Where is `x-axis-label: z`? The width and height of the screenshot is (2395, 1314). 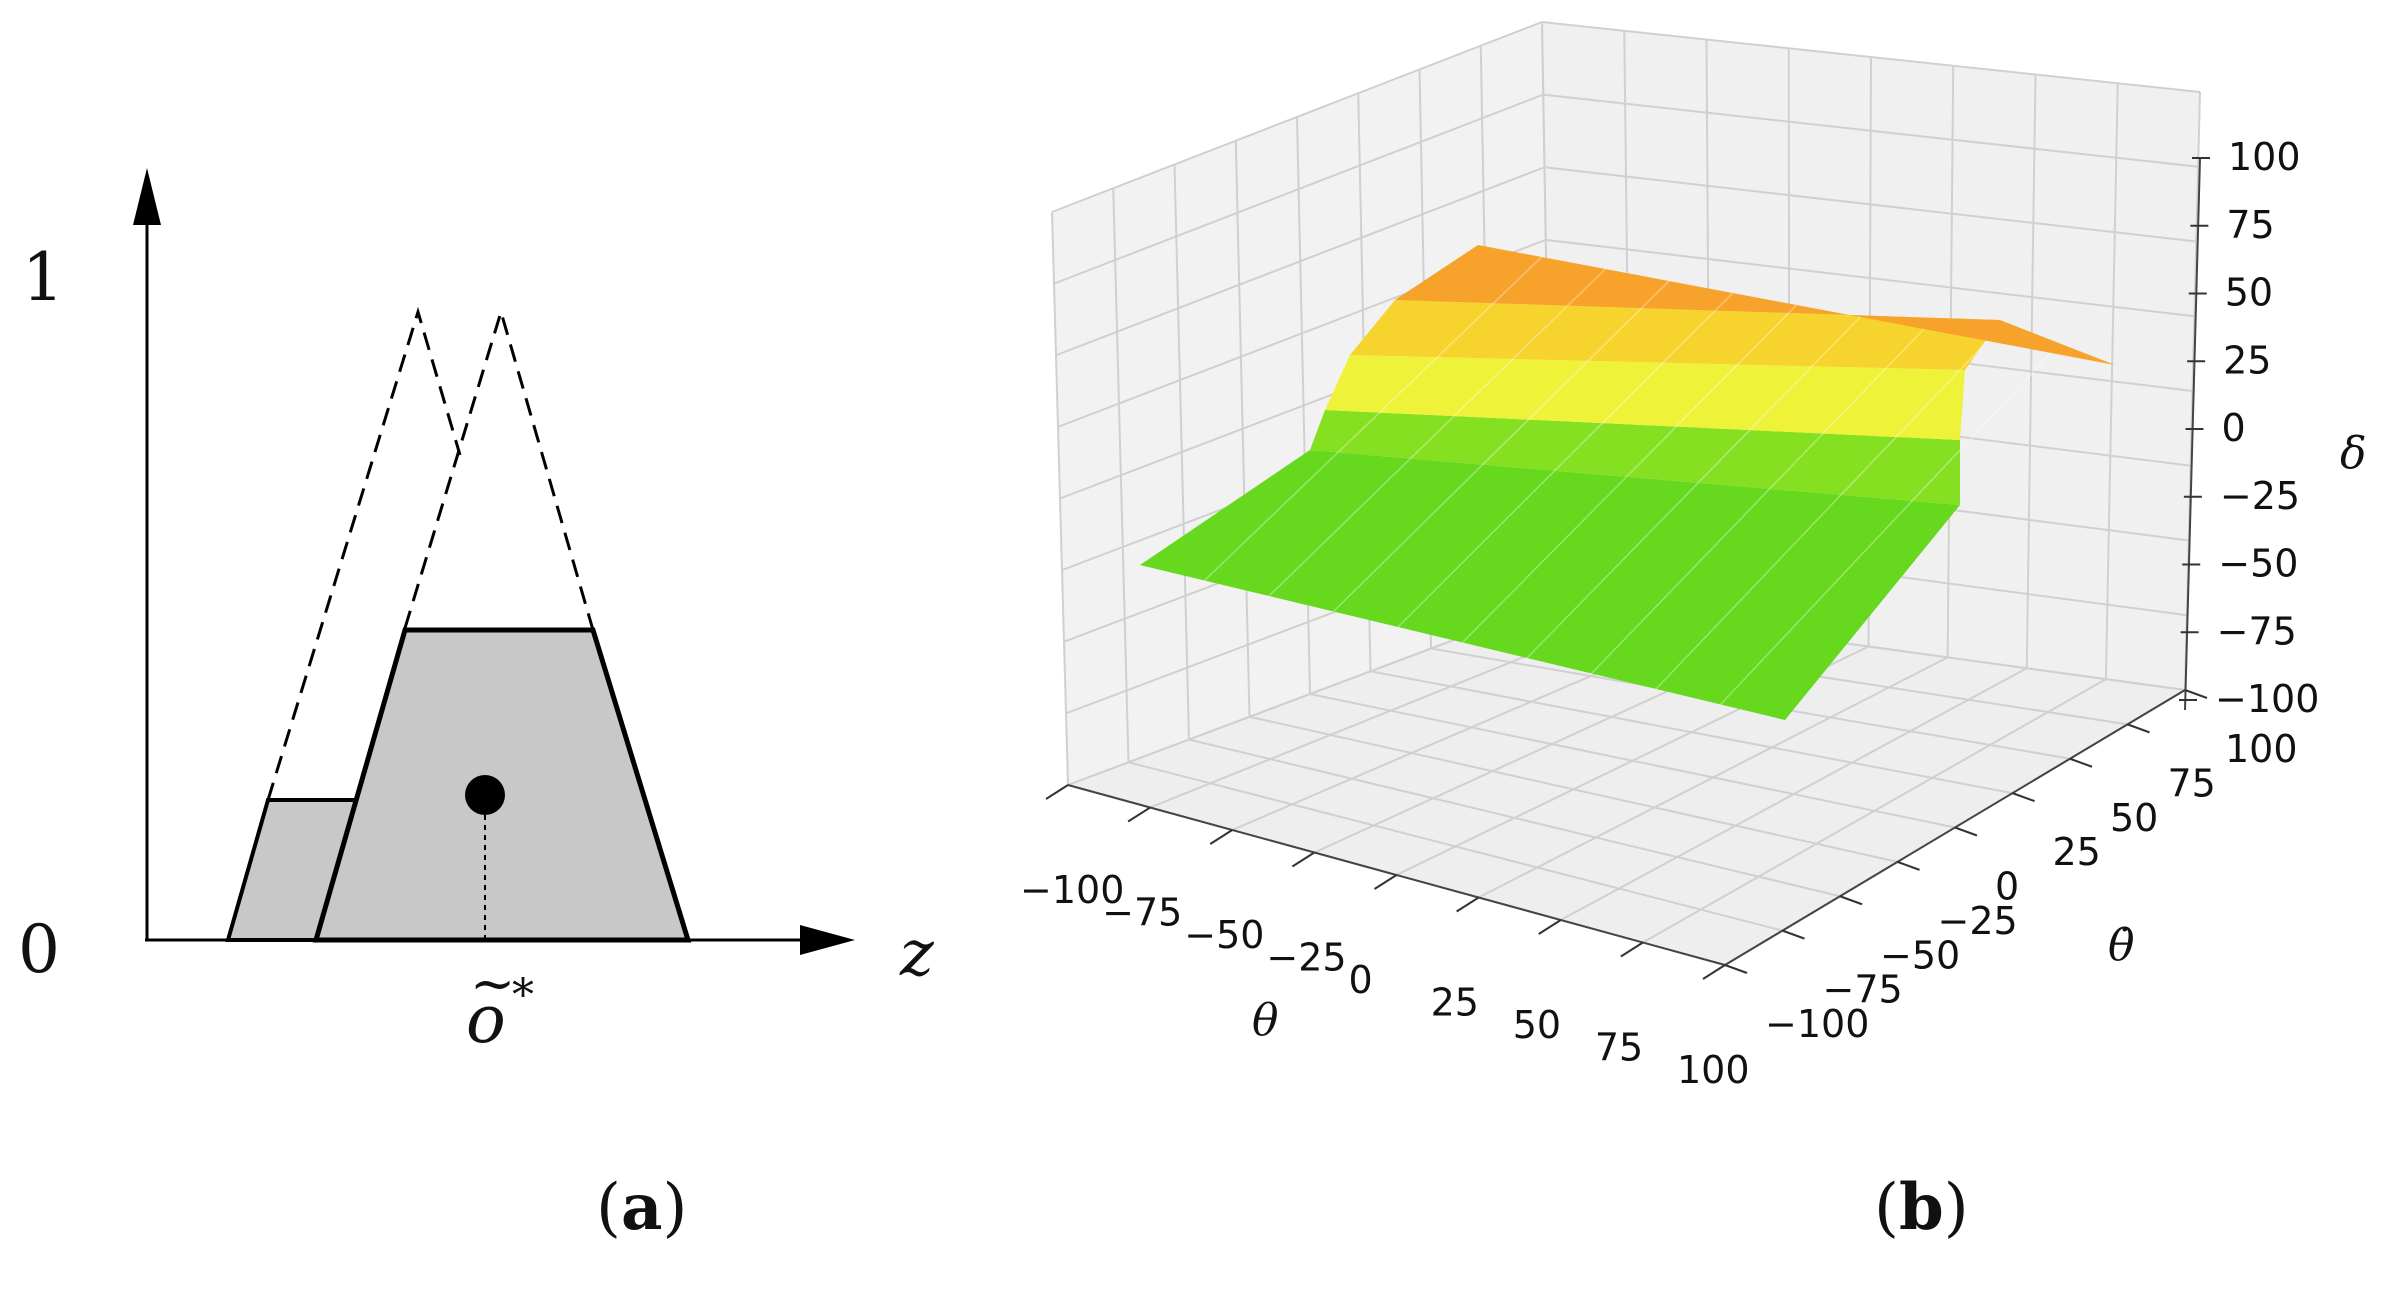 x-axis-label: z is located at coordinates (917, 954).